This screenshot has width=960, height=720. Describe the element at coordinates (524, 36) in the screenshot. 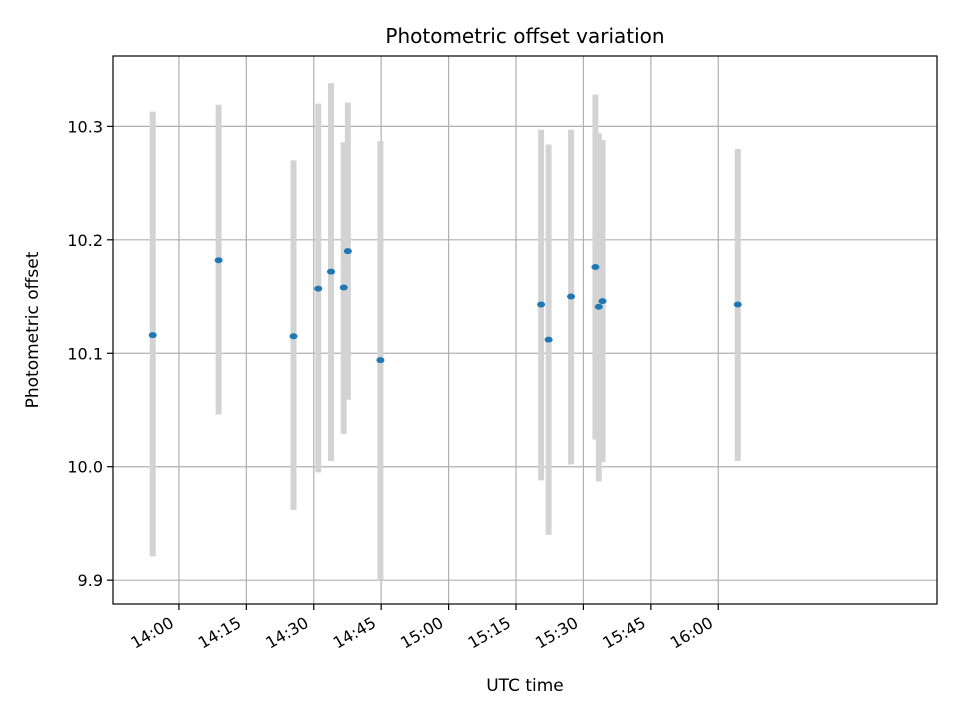

I see `chart-title: Photometric offset variation` at that location.